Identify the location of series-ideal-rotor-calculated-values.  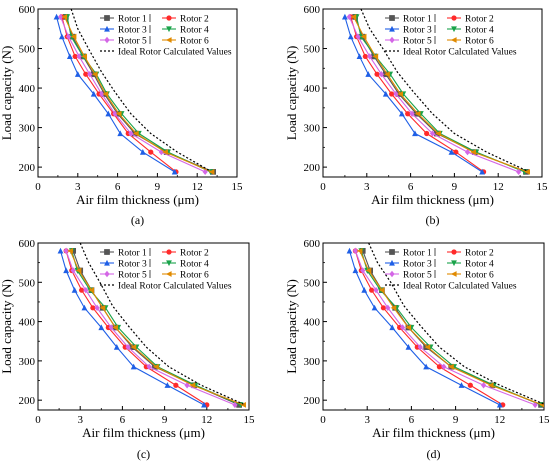
(161, 324).